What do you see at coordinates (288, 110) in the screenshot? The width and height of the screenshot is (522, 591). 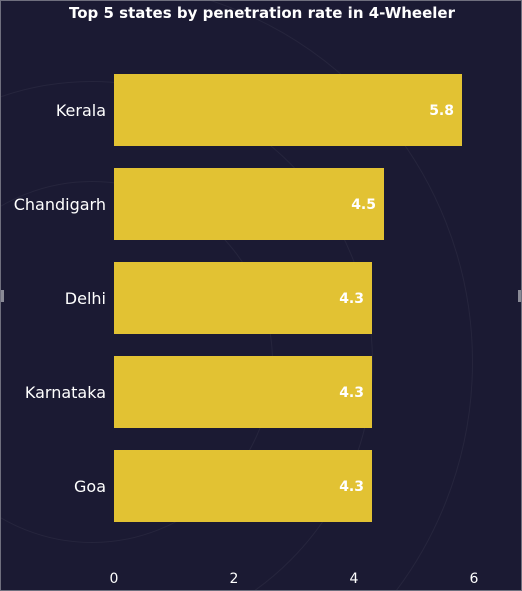 I see `bar-kerala` at bounding box center [288, 110].